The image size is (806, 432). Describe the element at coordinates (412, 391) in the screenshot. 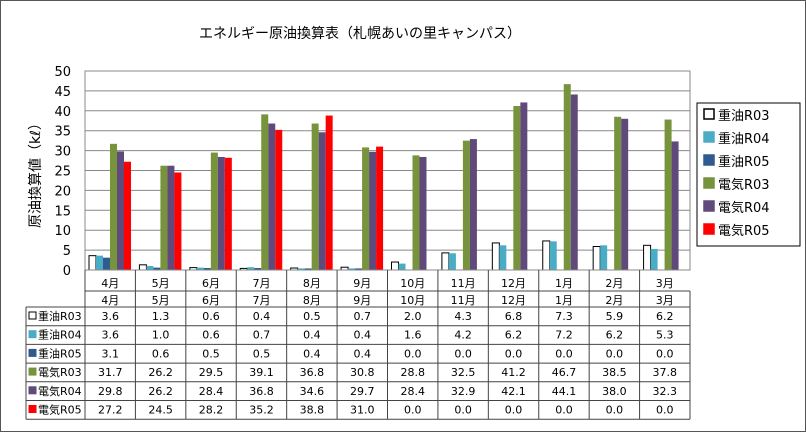

I see `table-cell: 28.4` at that location.